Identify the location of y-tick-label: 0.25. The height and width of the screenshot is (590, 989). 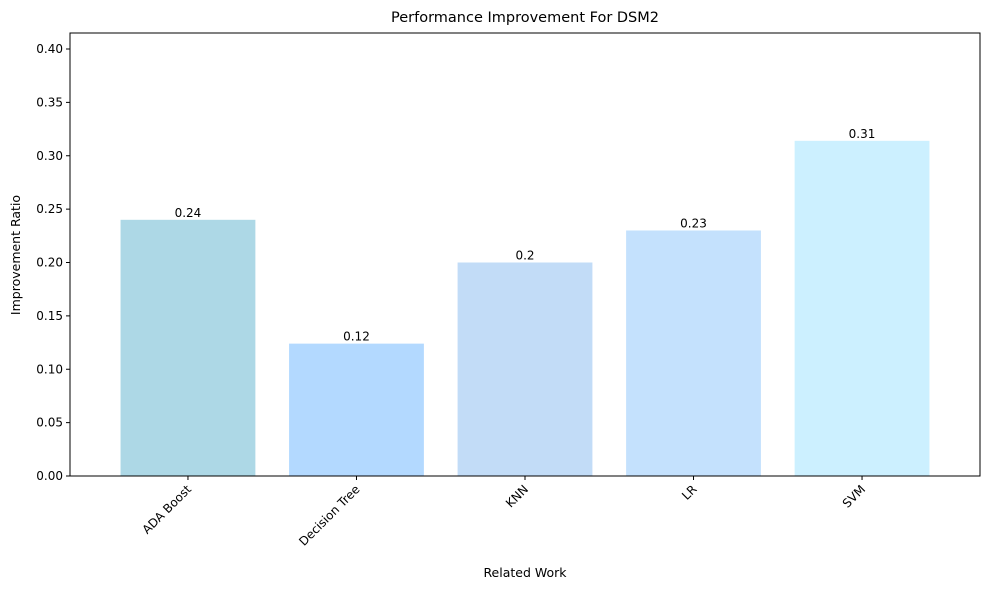
(49, 209).